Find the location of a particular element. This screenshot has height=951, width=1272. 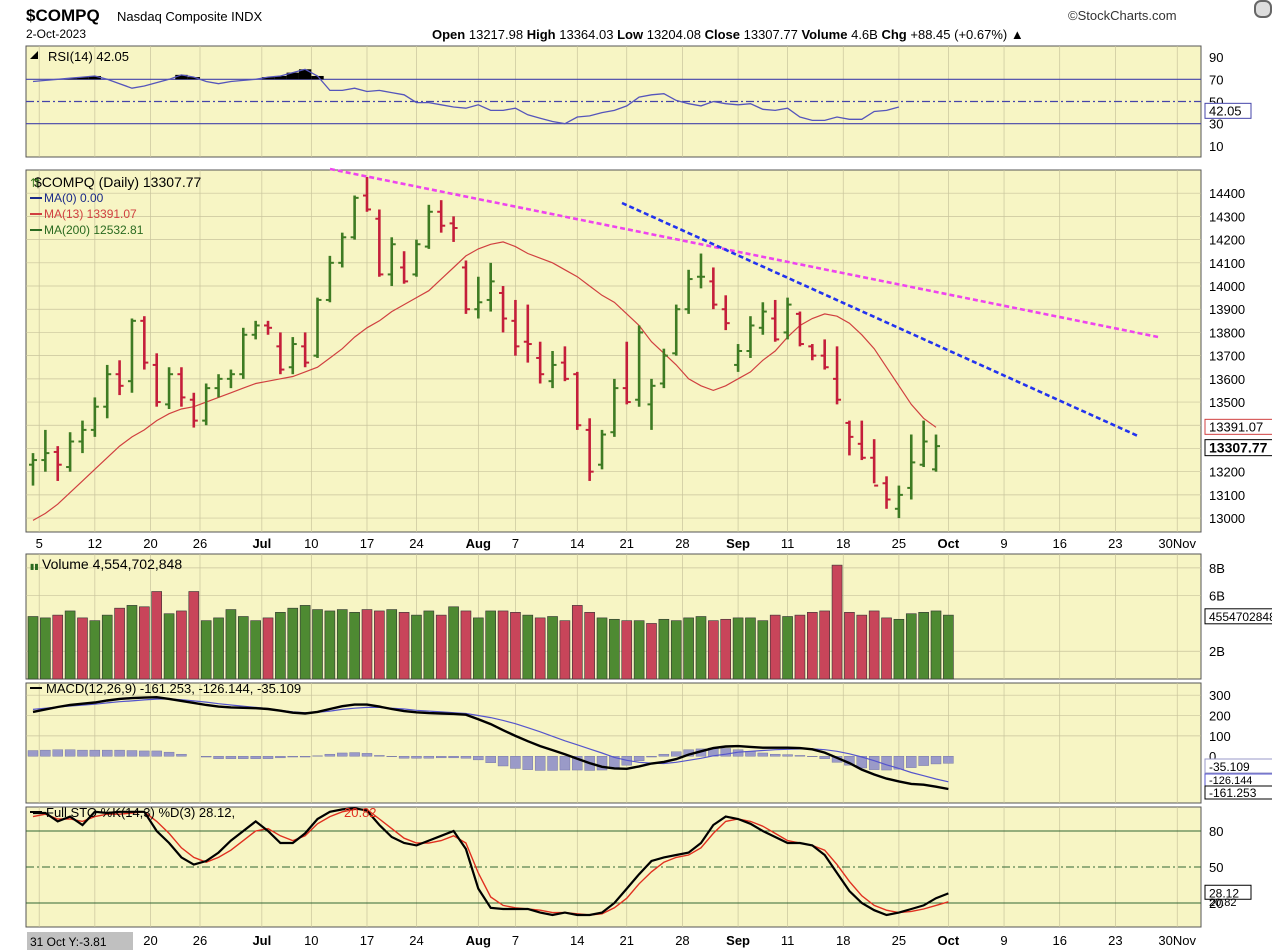

rsi-last-value: 42.05 is located at coordinates (1225, 110).